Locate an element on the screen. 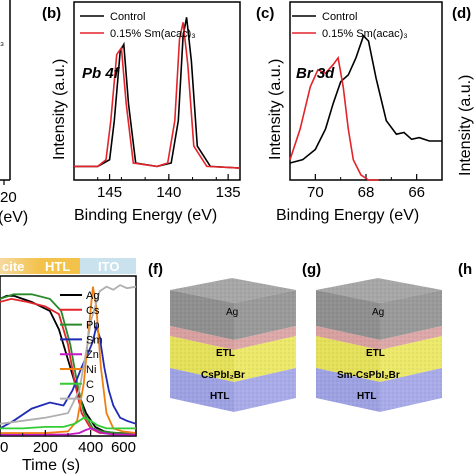 The height and width of the screenshot is (474, 474). panel-f: (f) Ag ETL CsPbI₂Br HTL is located at coordinates (222, 336).